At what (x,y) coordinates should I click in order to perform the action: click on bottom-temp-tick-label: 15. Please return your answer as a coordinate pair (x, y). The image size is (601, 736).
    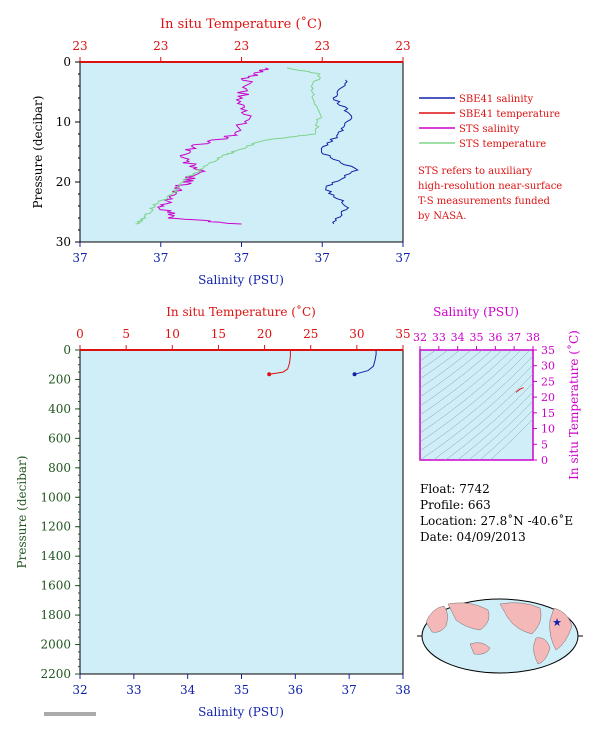
    Looking at the image, I should click on (218, 334).